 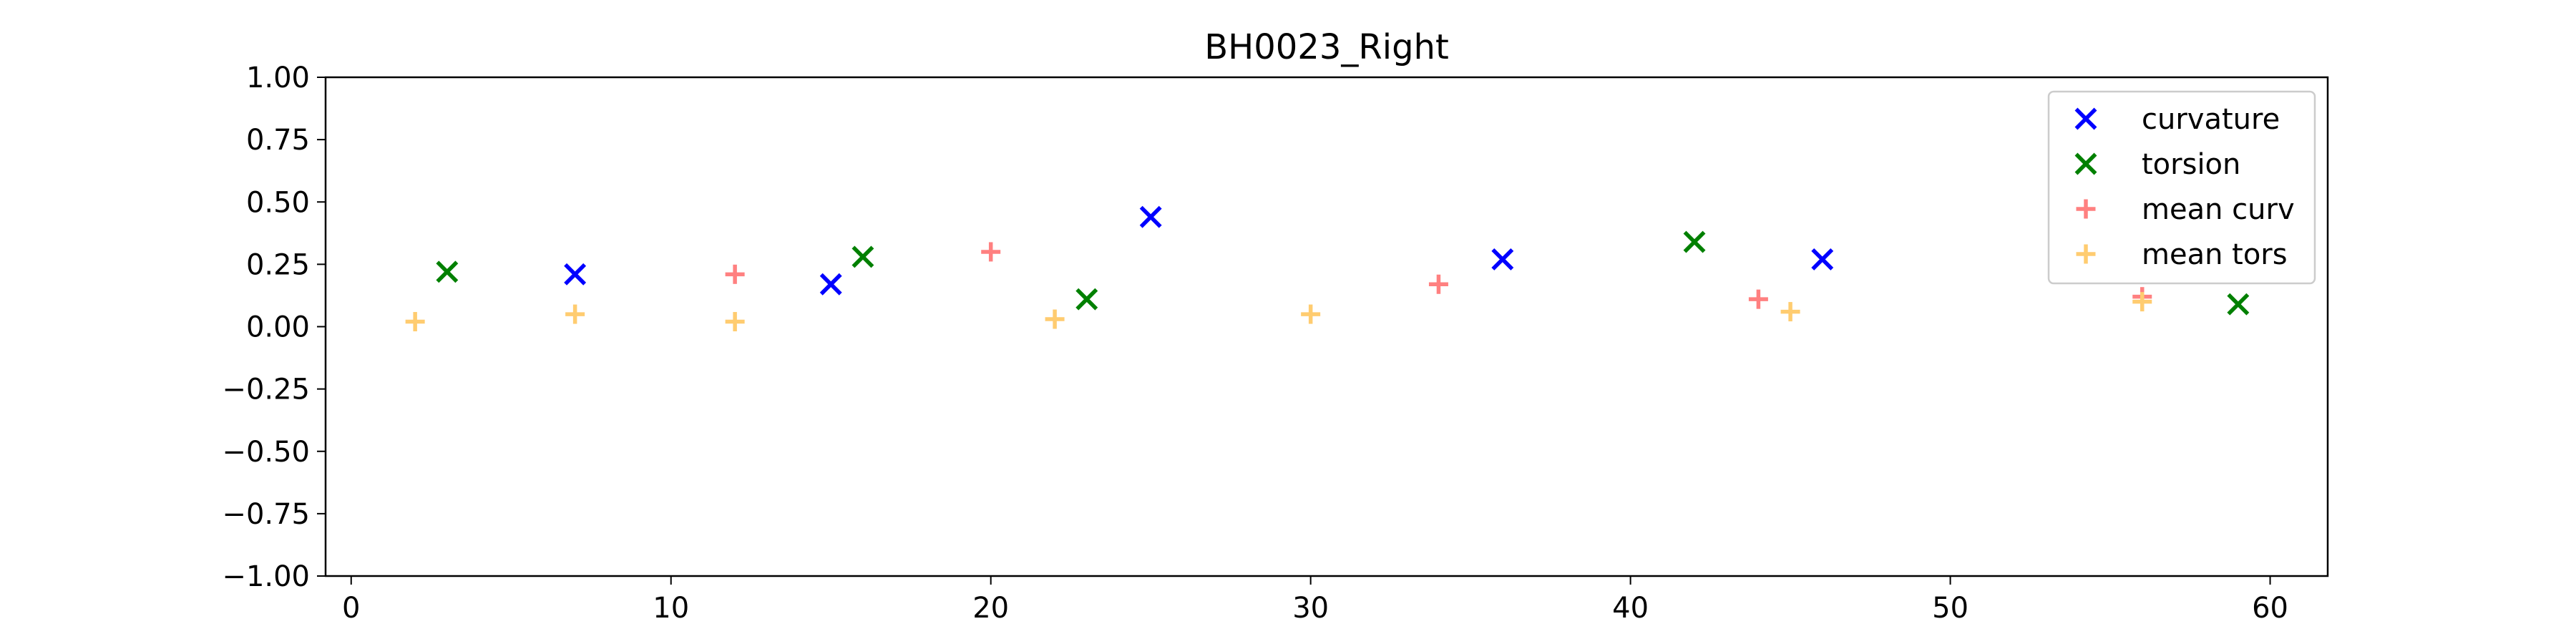 I want to click on y-axis: 1.00 0.75 0.50 0.25 0.00 −0.25 −0.50 −0.75 −1.00, so click(x=274, y=327).